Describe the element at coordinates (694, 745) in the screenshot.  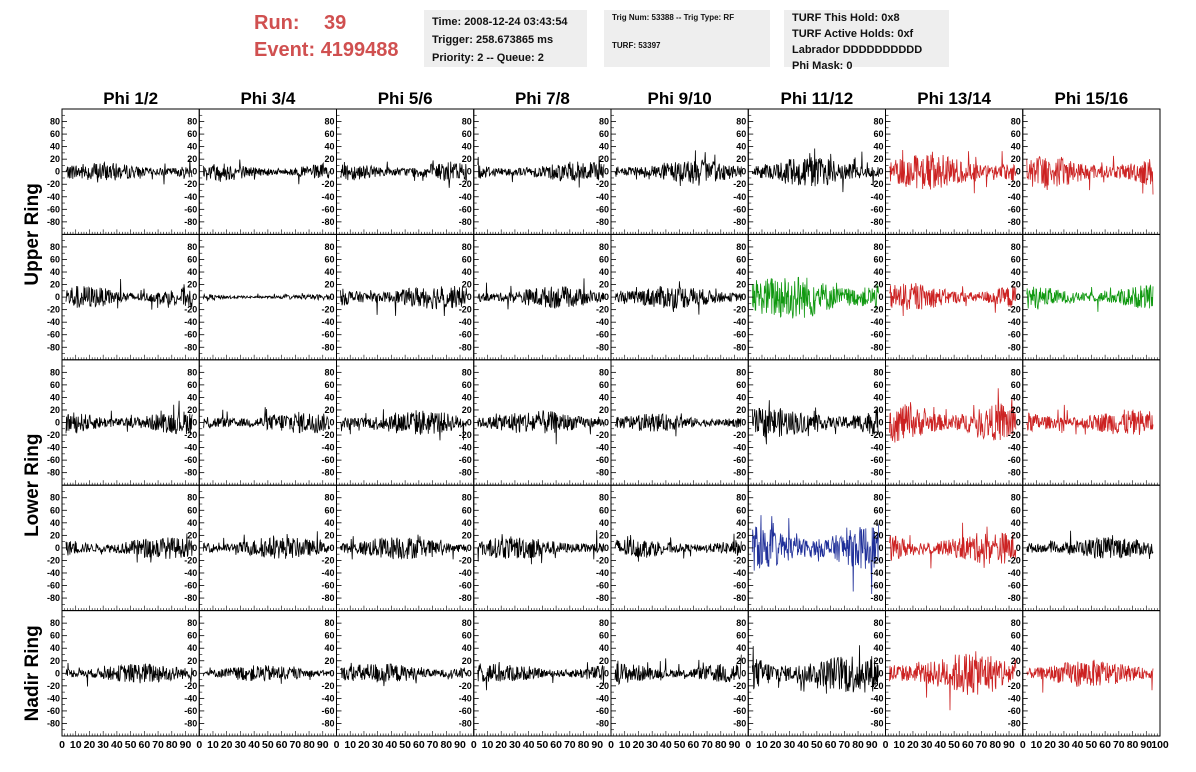
I see `x-tick-label: 60` at that location.